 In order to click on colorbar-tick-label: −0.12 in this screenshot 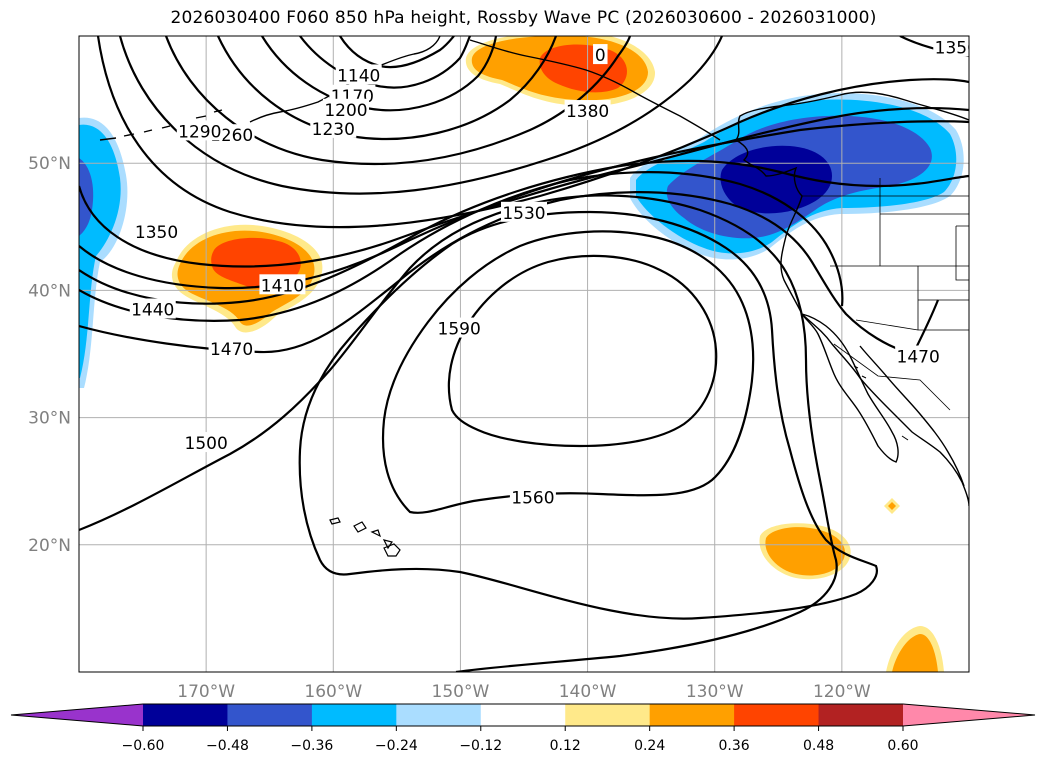, I will do `click(480, 746)`.